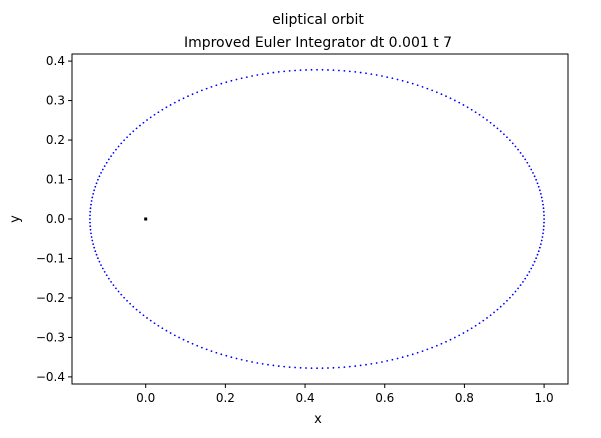  I want to click on y-tick-label: −0.4, so click(50, 377).